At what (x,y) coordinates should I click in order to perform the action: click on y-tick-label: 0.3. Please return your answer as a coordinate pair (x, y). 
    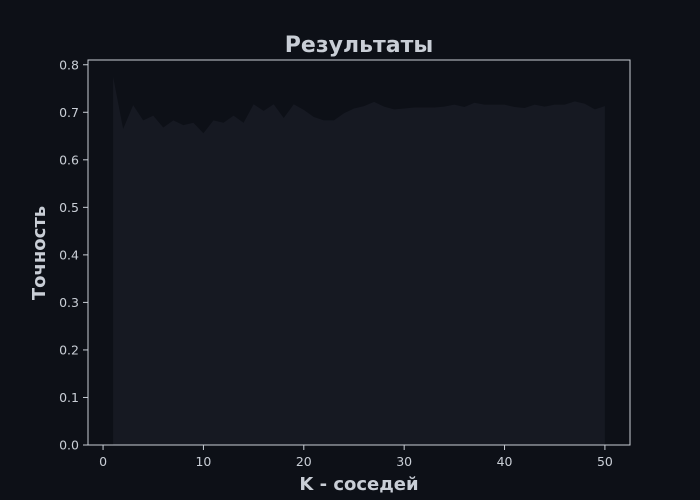
    Looking at the image, I should click on (69, 302).